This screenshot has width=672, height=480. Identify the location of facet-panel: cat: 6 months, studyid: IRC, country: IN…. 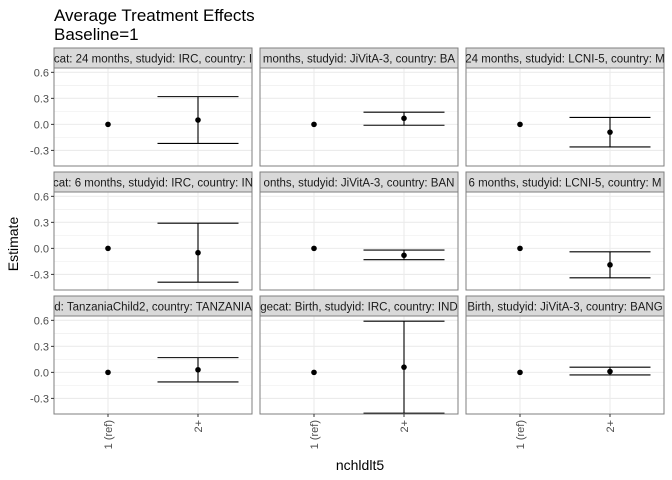
(141, 231).